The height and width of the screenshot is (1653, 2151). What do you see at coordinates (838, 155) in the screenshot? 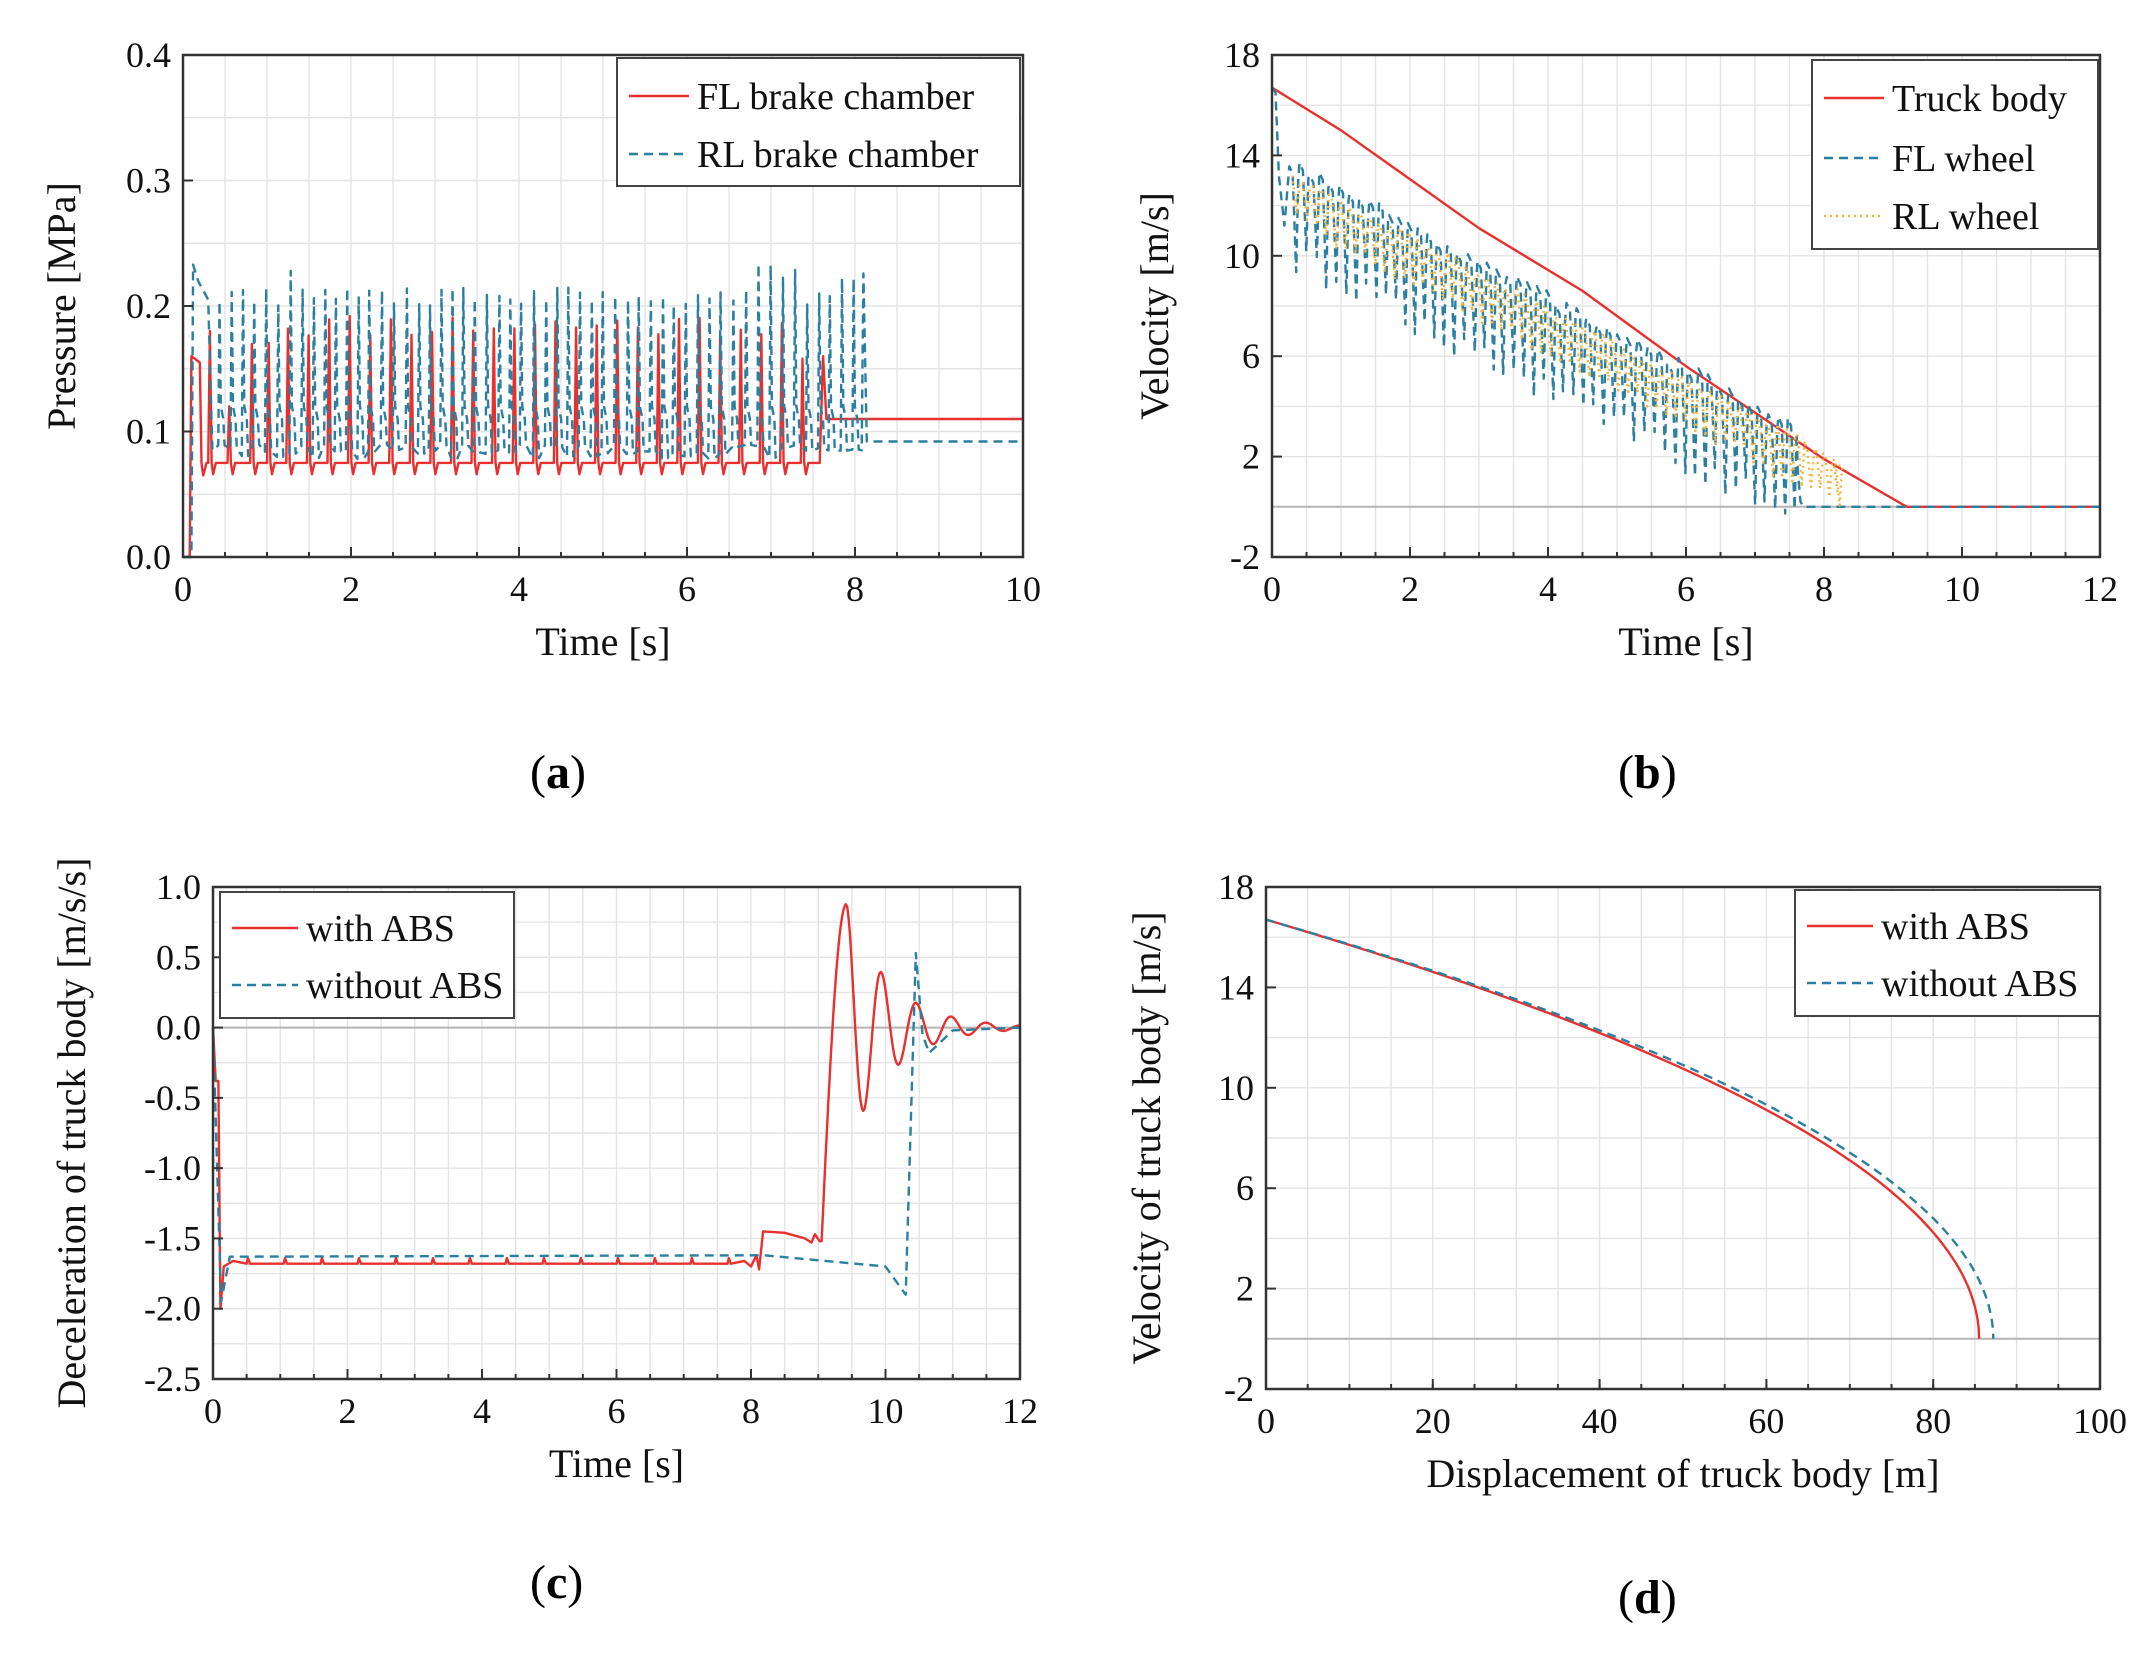
I see `legend-label: RL brake chamber` at bounding box center [838, 155].